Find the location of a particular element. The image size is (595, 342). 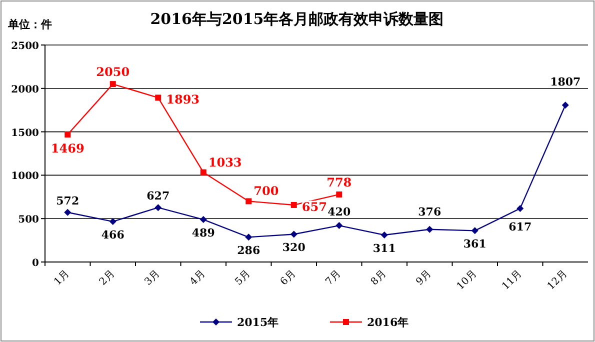

data-label: 1807 is located at coordinates (565, 81).